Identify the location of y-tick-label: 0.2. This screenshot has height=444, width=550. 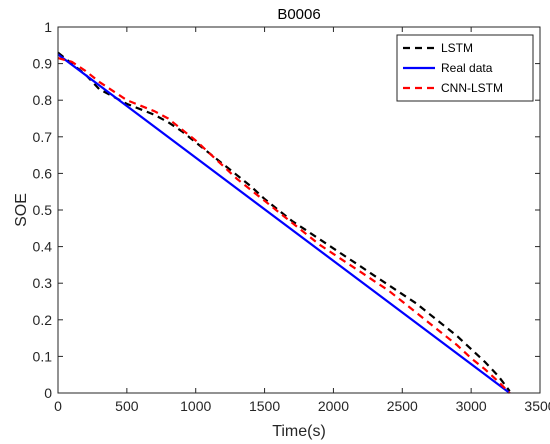
(43, 320).